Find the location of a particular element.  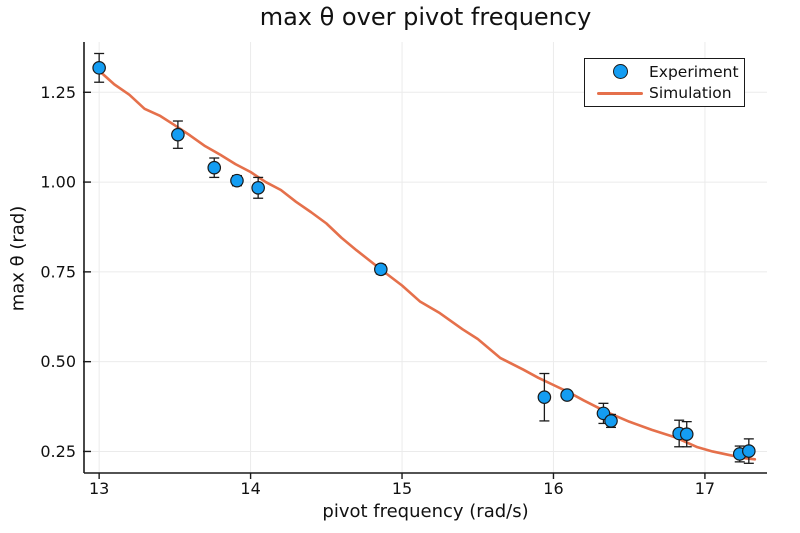

legend-entry-simulation: Simulation is located at coordinates (664, 94).